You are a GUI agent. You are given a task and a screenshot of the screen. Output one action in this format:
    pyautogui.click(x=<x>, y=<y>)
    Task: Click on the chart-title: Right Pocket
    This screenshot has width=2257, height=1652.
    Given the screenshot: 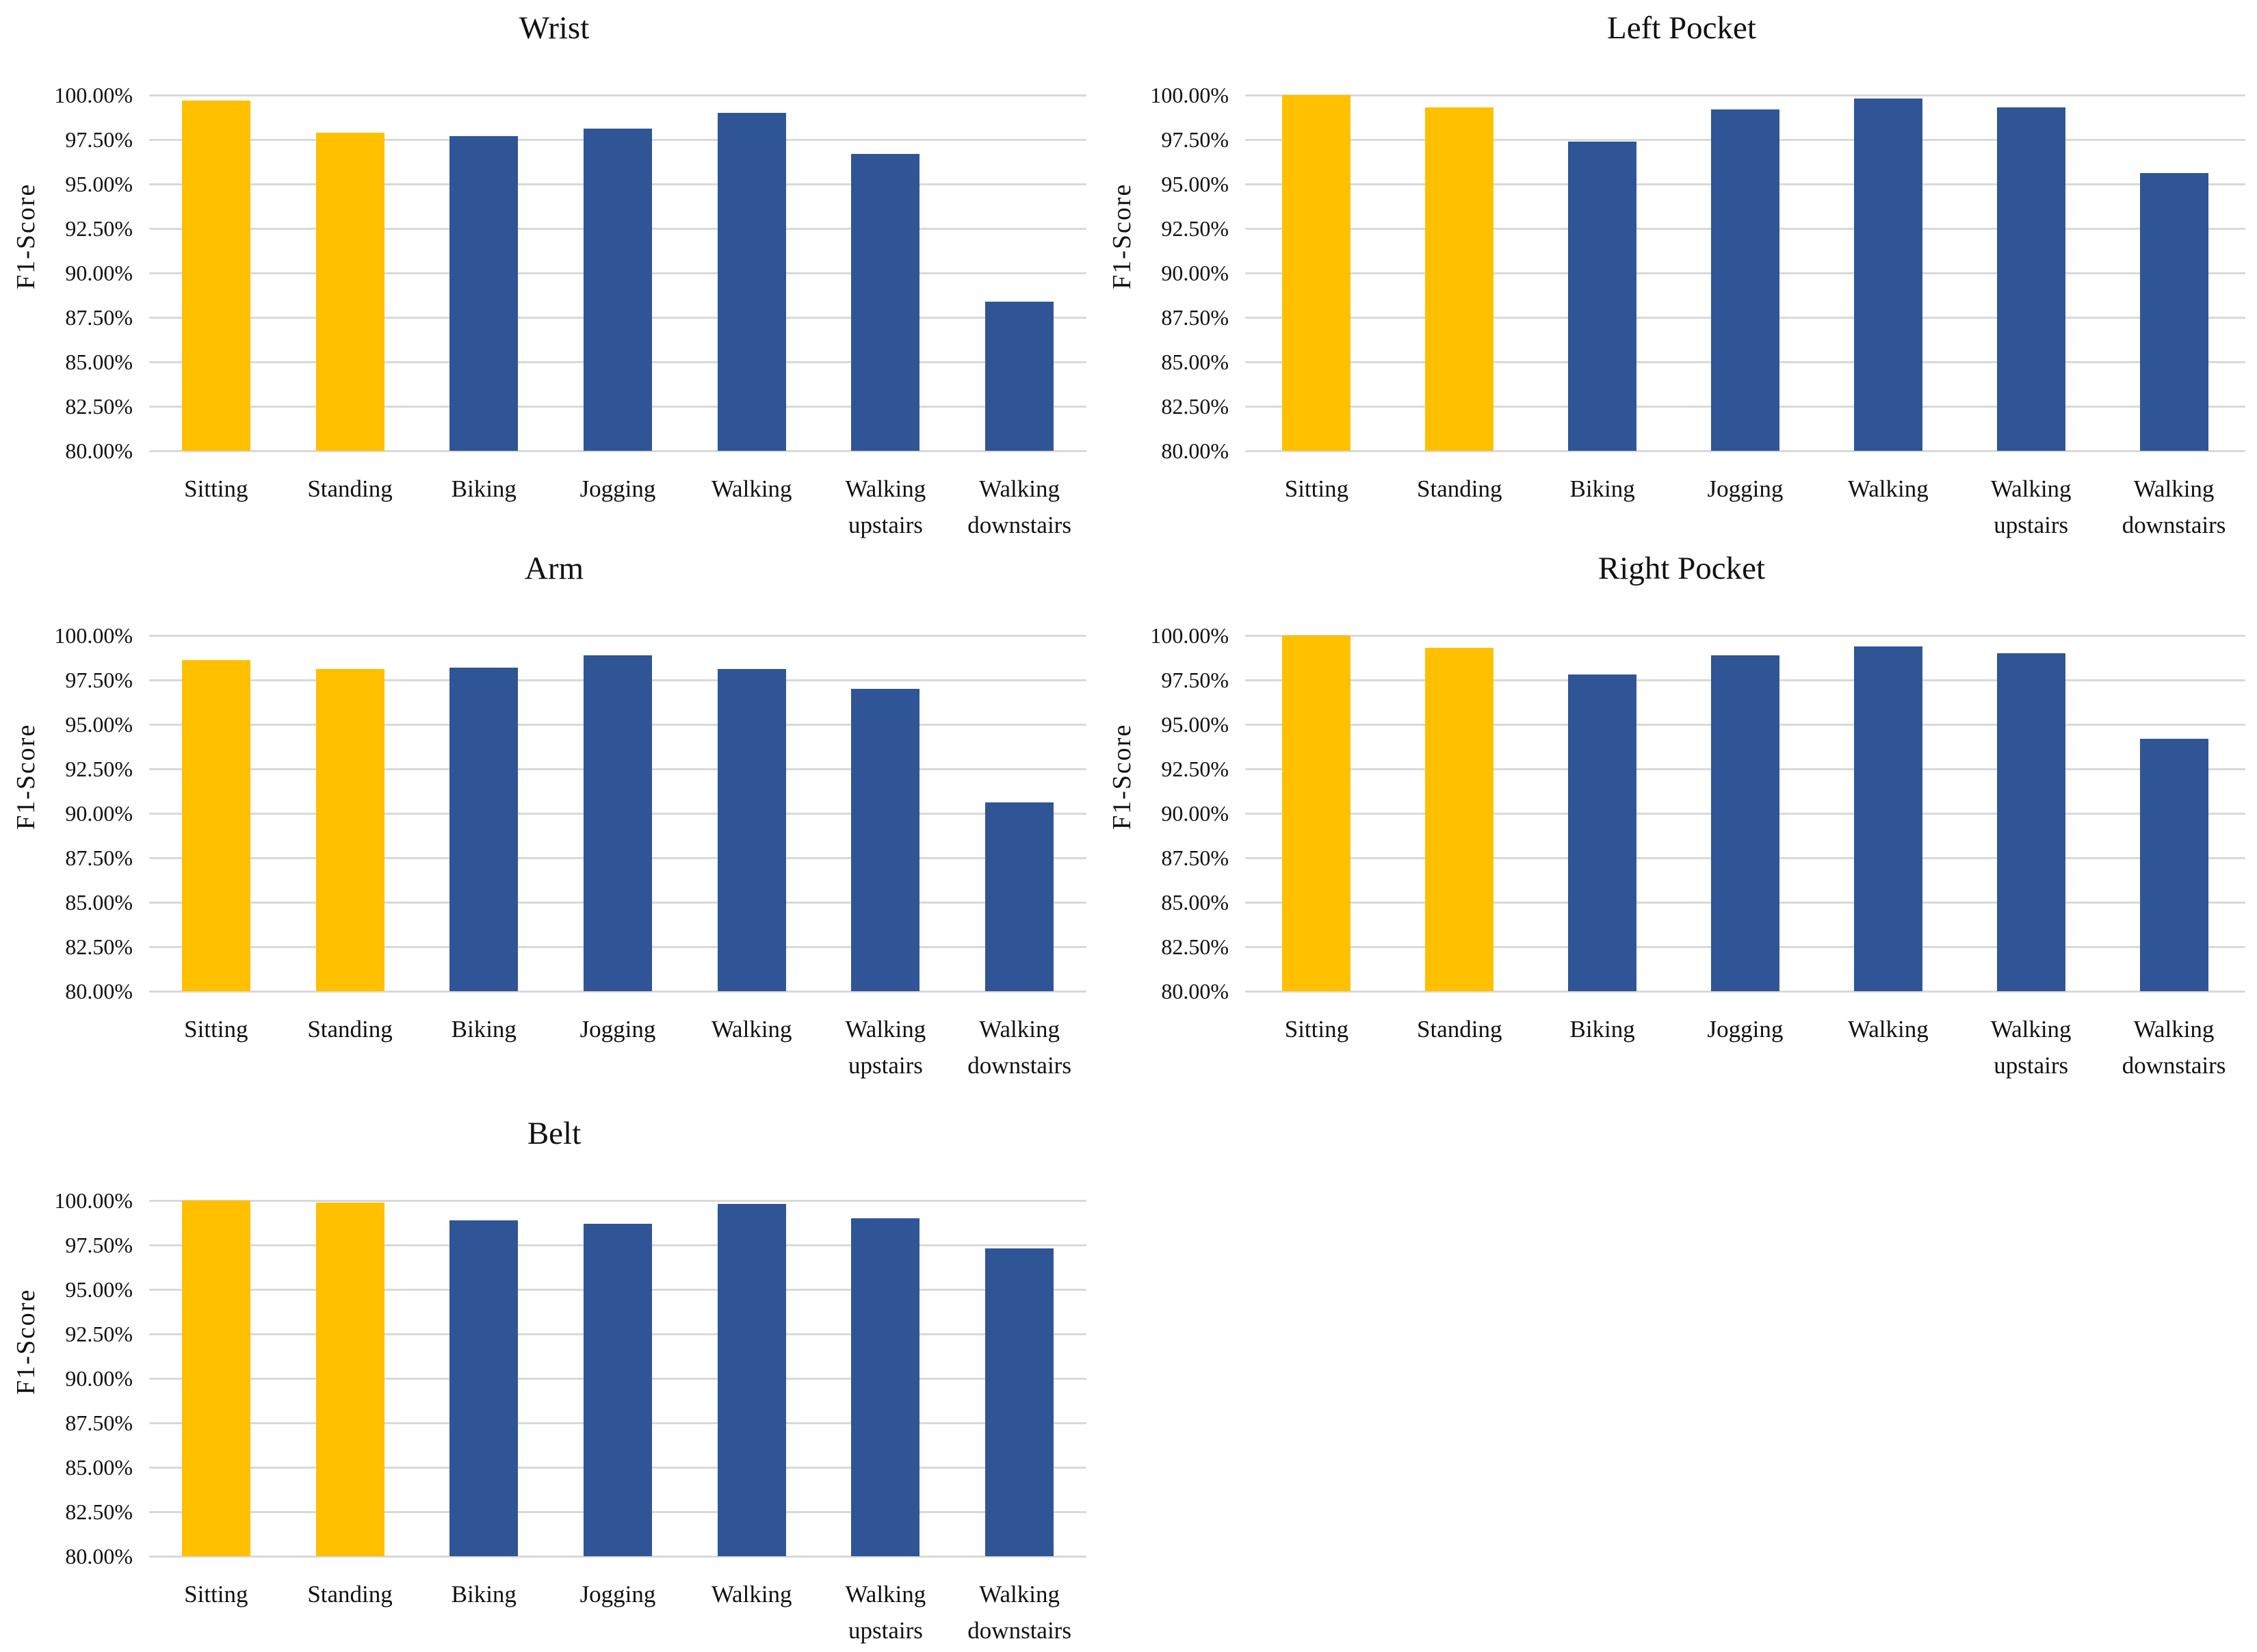 What is the action you would take?
    pyautogui.click(x=1682, y=568)
    